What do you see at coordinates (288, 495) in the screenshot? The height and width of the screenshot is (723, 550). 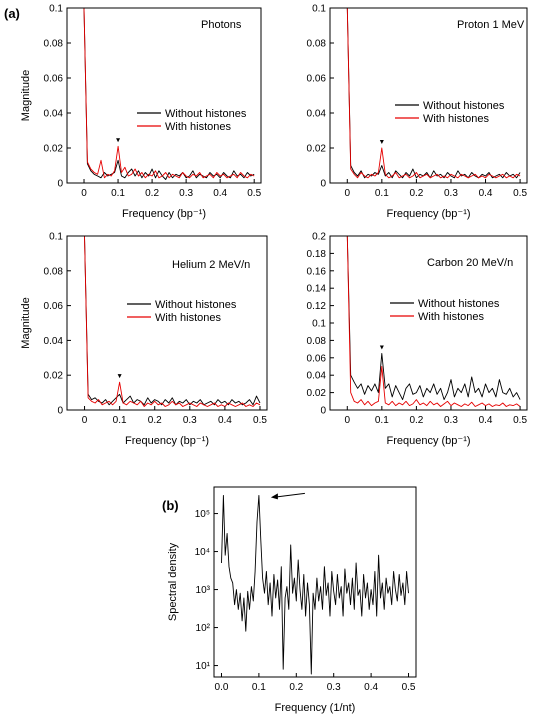 I see `arrow-line` at bounding box center [288, 495].